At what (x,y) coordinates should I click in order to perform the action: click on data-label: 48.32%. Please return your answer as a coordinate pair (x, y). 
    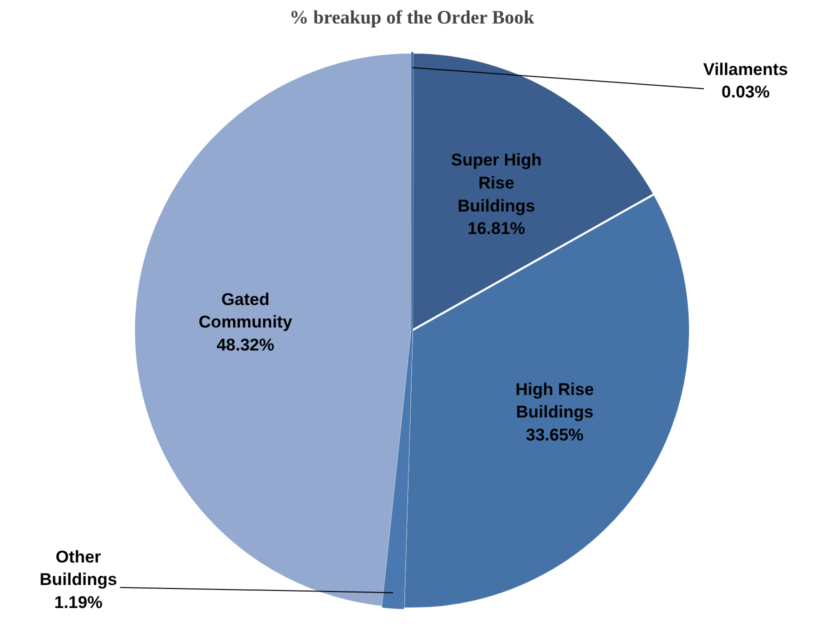
    Looking at the image, I should click on (245, 344).